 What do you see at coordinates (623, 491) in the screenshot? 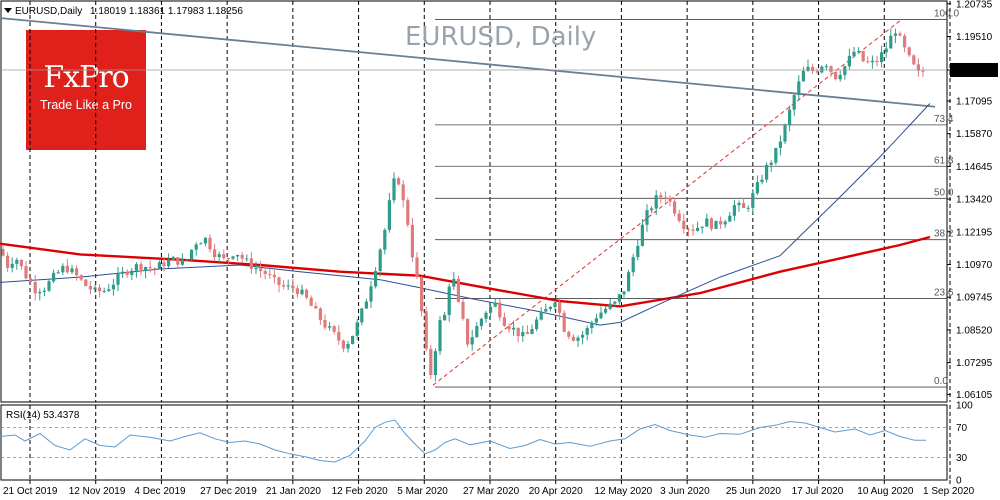
I see `x-tick-label: 12 May 2020` at bounding box center [623, 491].